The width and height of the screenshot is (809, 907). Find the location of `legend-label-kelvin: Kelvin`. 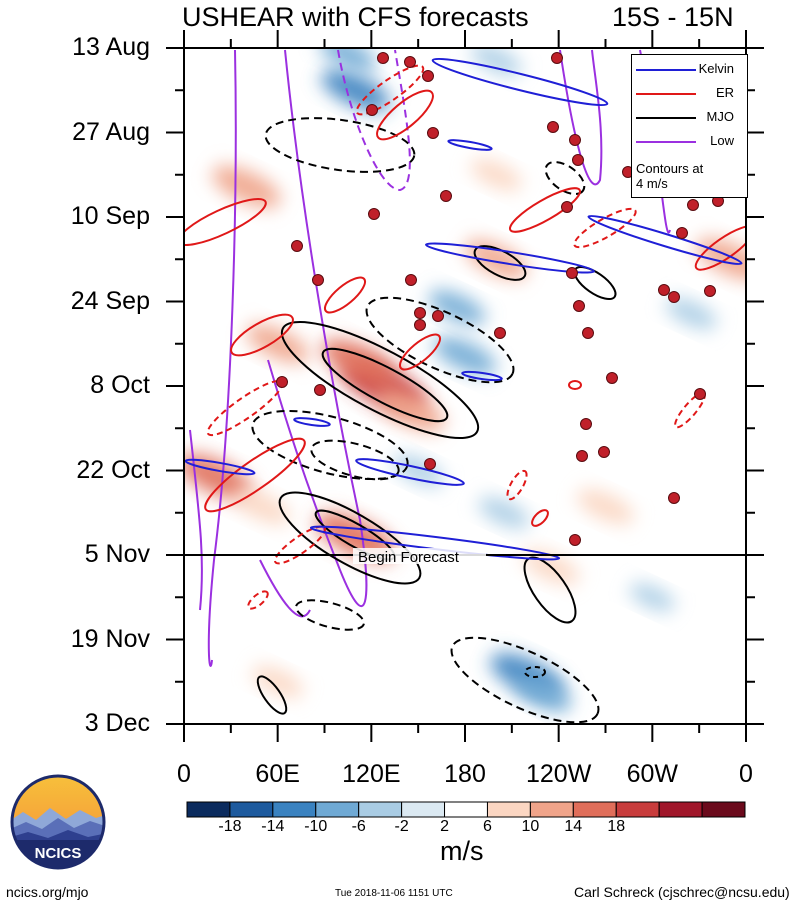

legend-label-kelvin: Kelvin is located at coordinates (716, 68).